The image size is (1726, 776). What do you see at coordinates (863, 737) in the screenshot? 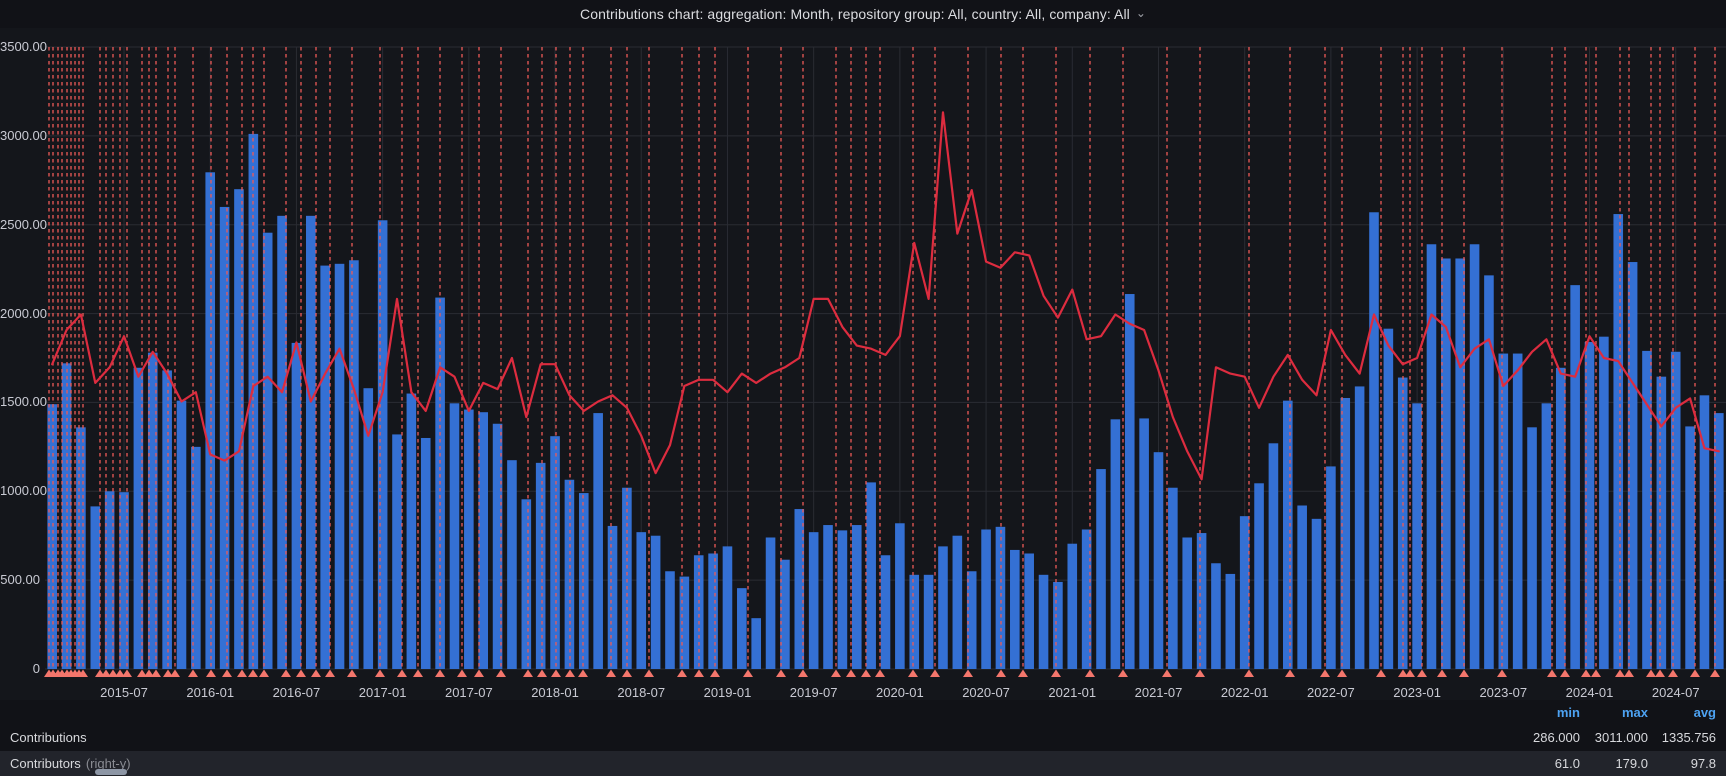
I see `legend-row-contributions: Contributions 286.000 3011.000 1335.756` at bounding box center [863, 737].